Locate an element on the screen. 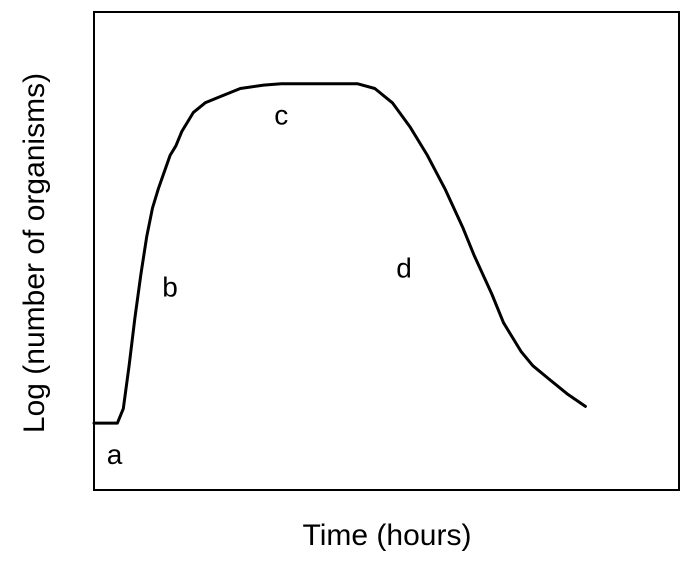 This screenshot has height=567, width=695. x-axis-label: Time (hours) is located at coordinates (387, 535).